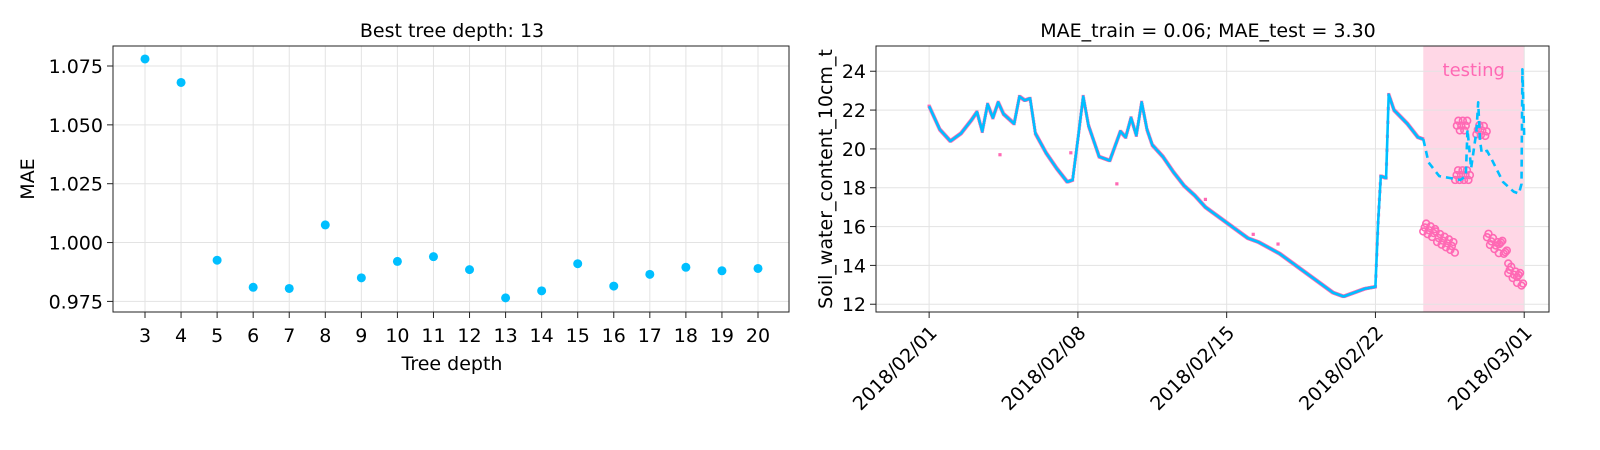  I want to click on x-tick-label: 10, so click(397, 336).